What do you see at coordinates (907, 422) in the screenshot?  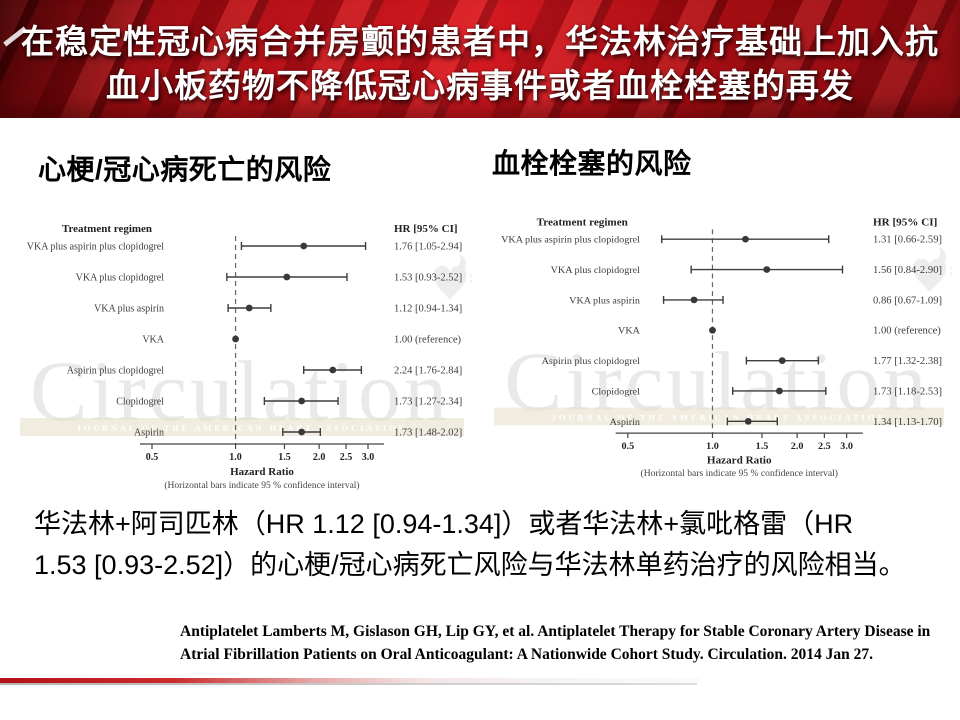 I see `hr-value-label: 1.34 [1.13-1.70]` at bounding box center [907, 422].